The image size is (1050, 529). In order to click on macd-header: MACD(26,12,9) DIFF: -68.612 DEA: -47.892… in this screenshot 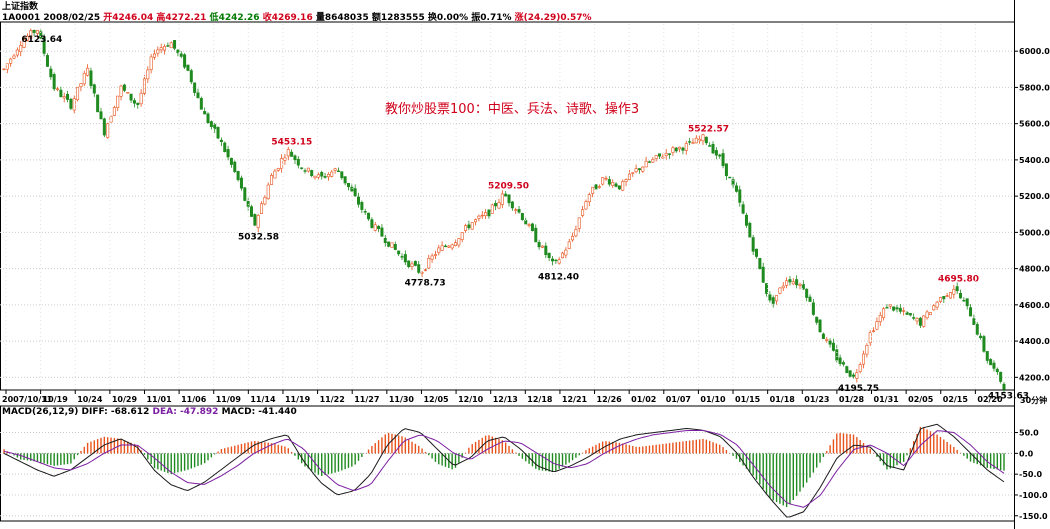, I will do `click(149, 412)`.